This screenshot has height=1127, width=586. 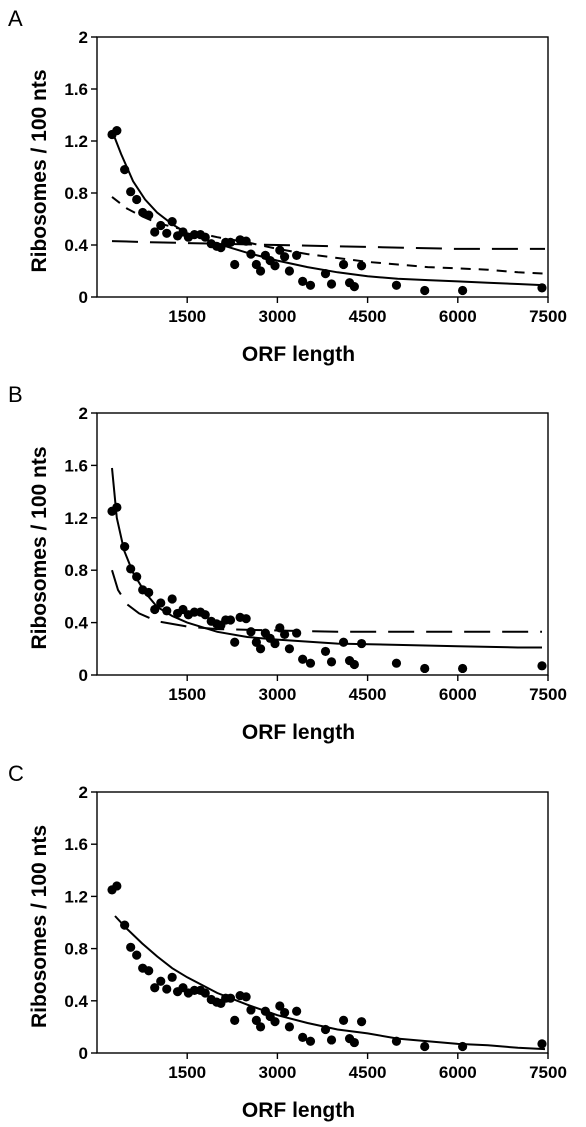 What do you see at coordinates (83, 675) in the screenshot?
I see `y-tick-label: 0` at bounding box center [83, 675].